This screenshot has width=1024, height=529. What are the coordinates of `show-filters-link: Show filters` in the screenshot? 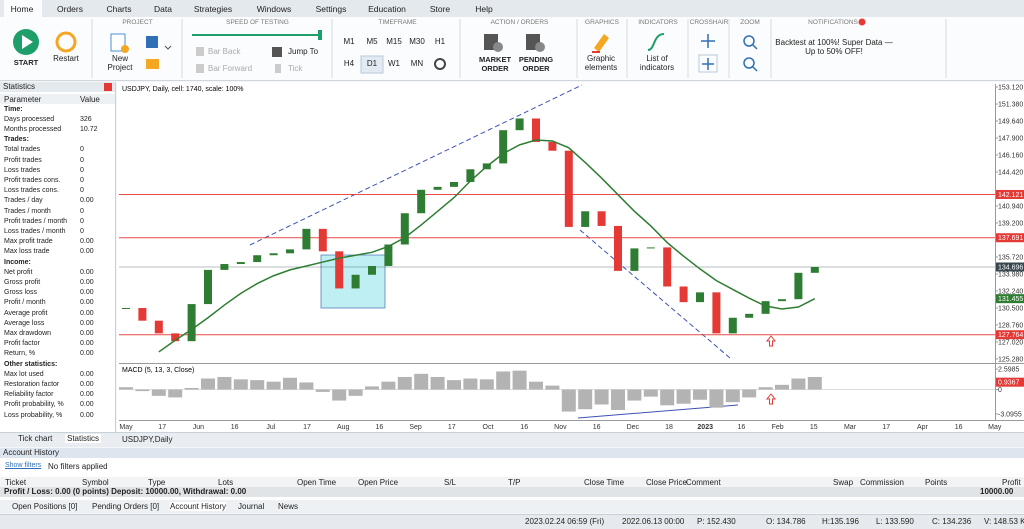 It's located at (23, 465).